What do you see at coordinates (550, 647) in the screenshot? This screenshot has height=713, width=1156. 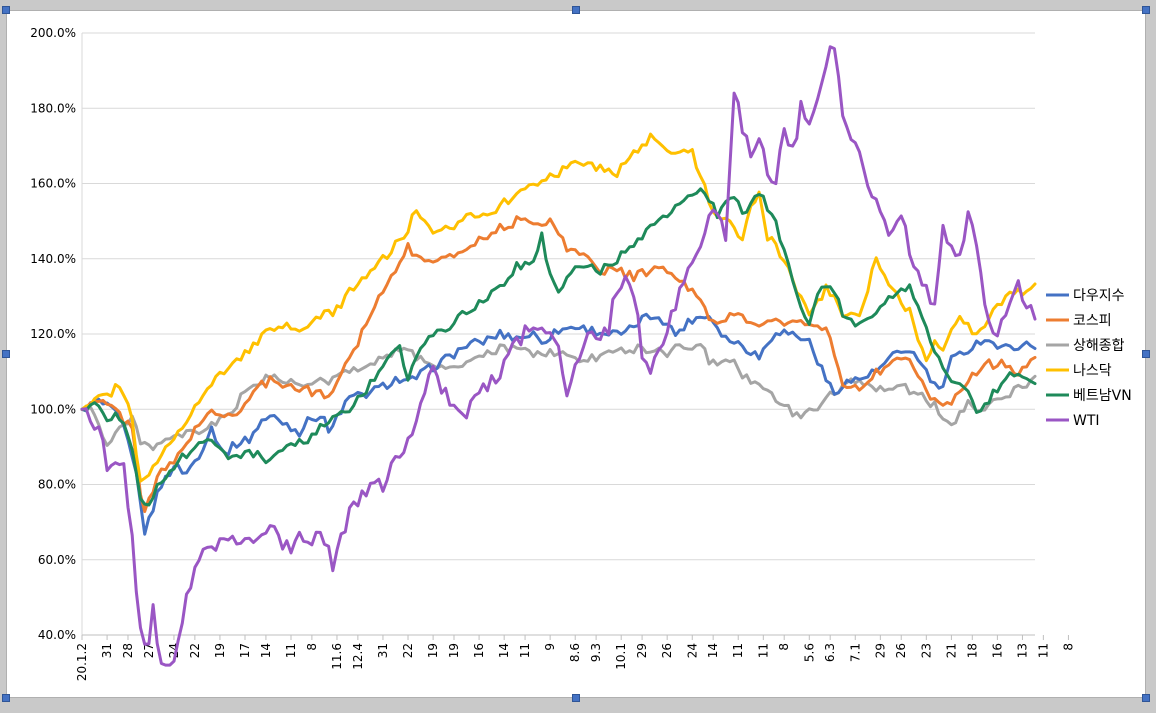 I see `x-tick-label: 9` at bounding box center [550, 647].